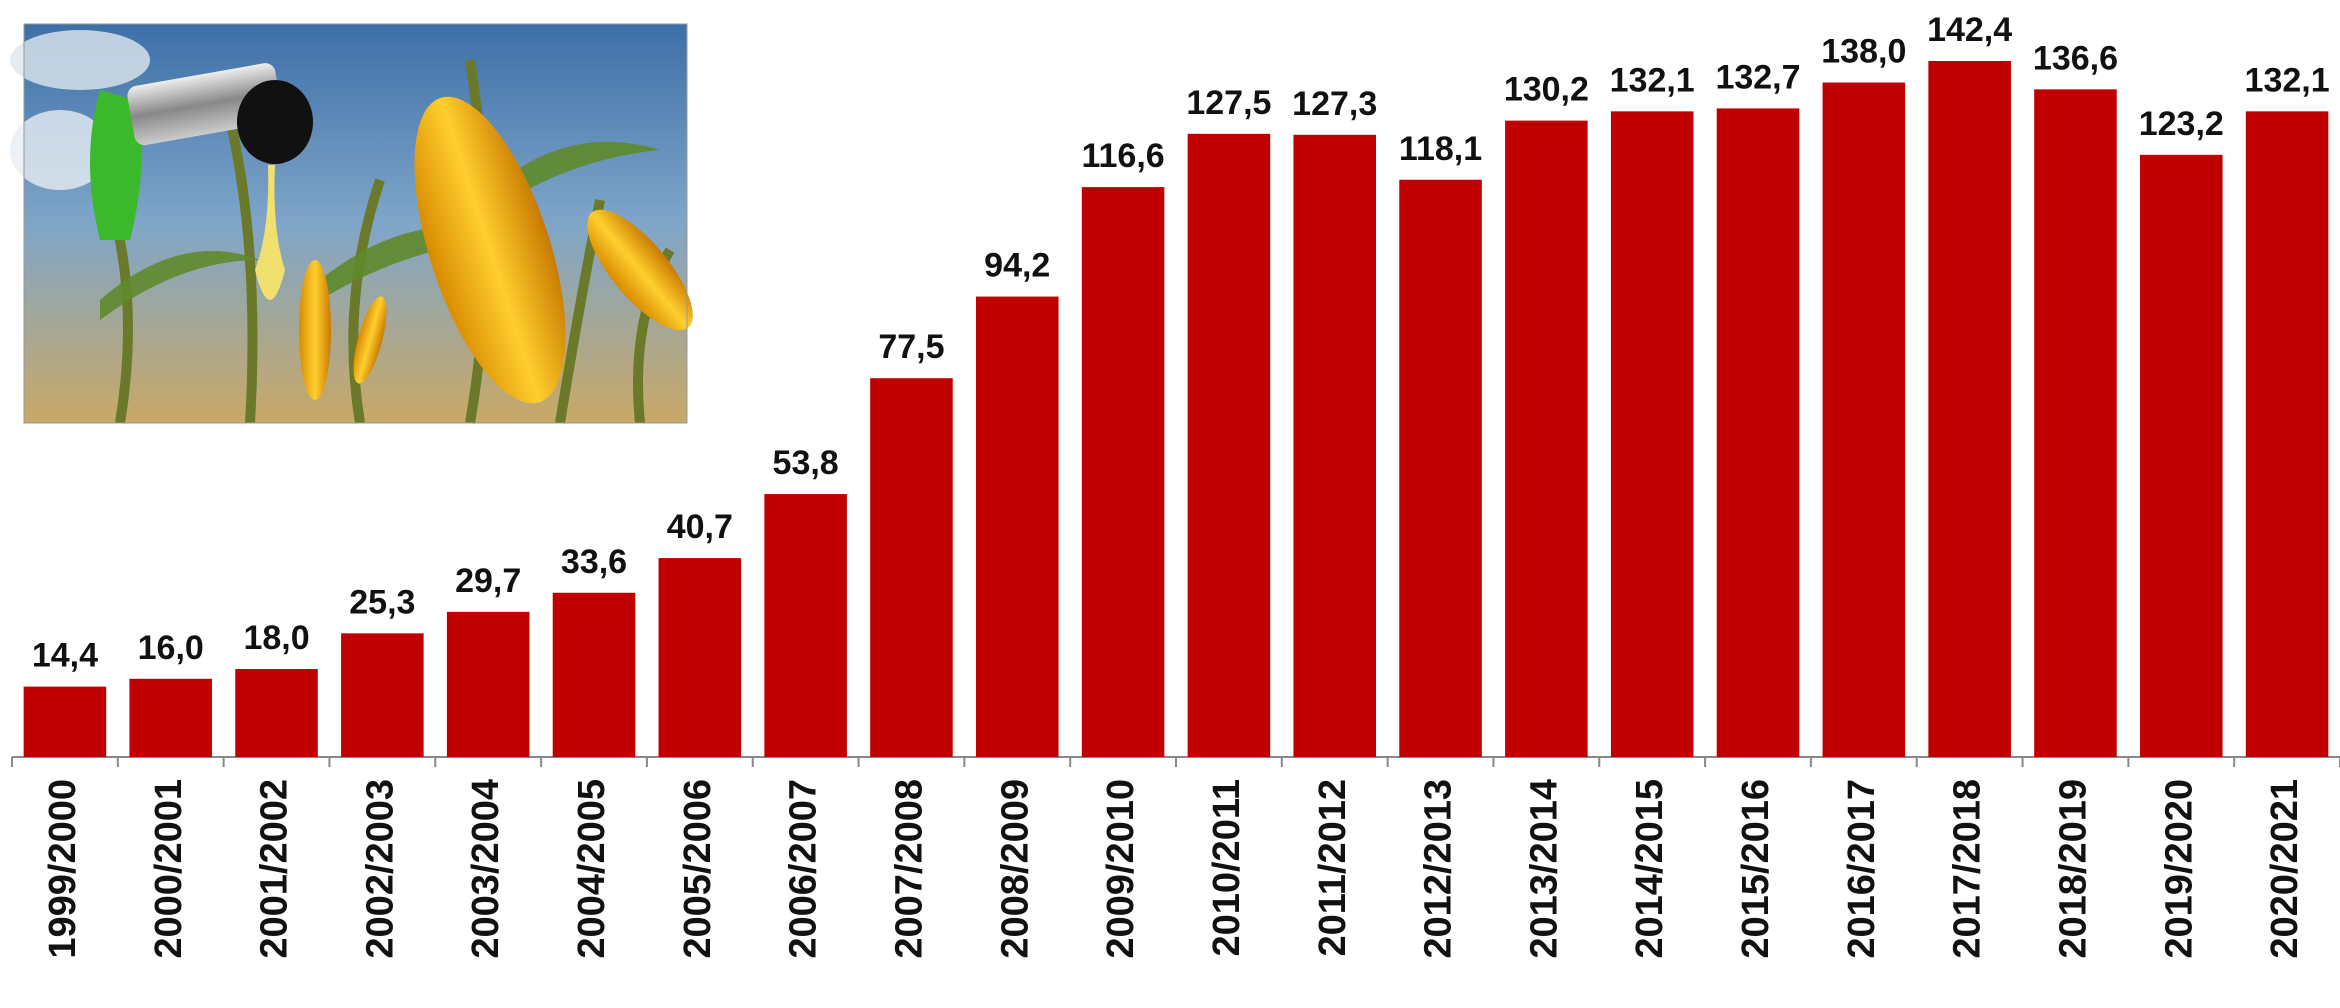 The width and height of the screenshot is (2340, 1008). Describe the element at coordinates (486, 869) in the screenshot. I see `x-tick-label: 2003/2004` at that location.